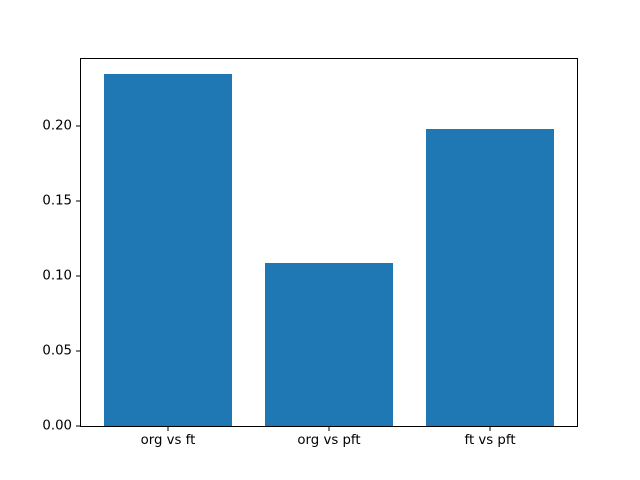  What do you see at coordinates (57, 276) in the screenshot?
I see `y-axis-tick-label: 0.10` at bounding box center [57, 276].